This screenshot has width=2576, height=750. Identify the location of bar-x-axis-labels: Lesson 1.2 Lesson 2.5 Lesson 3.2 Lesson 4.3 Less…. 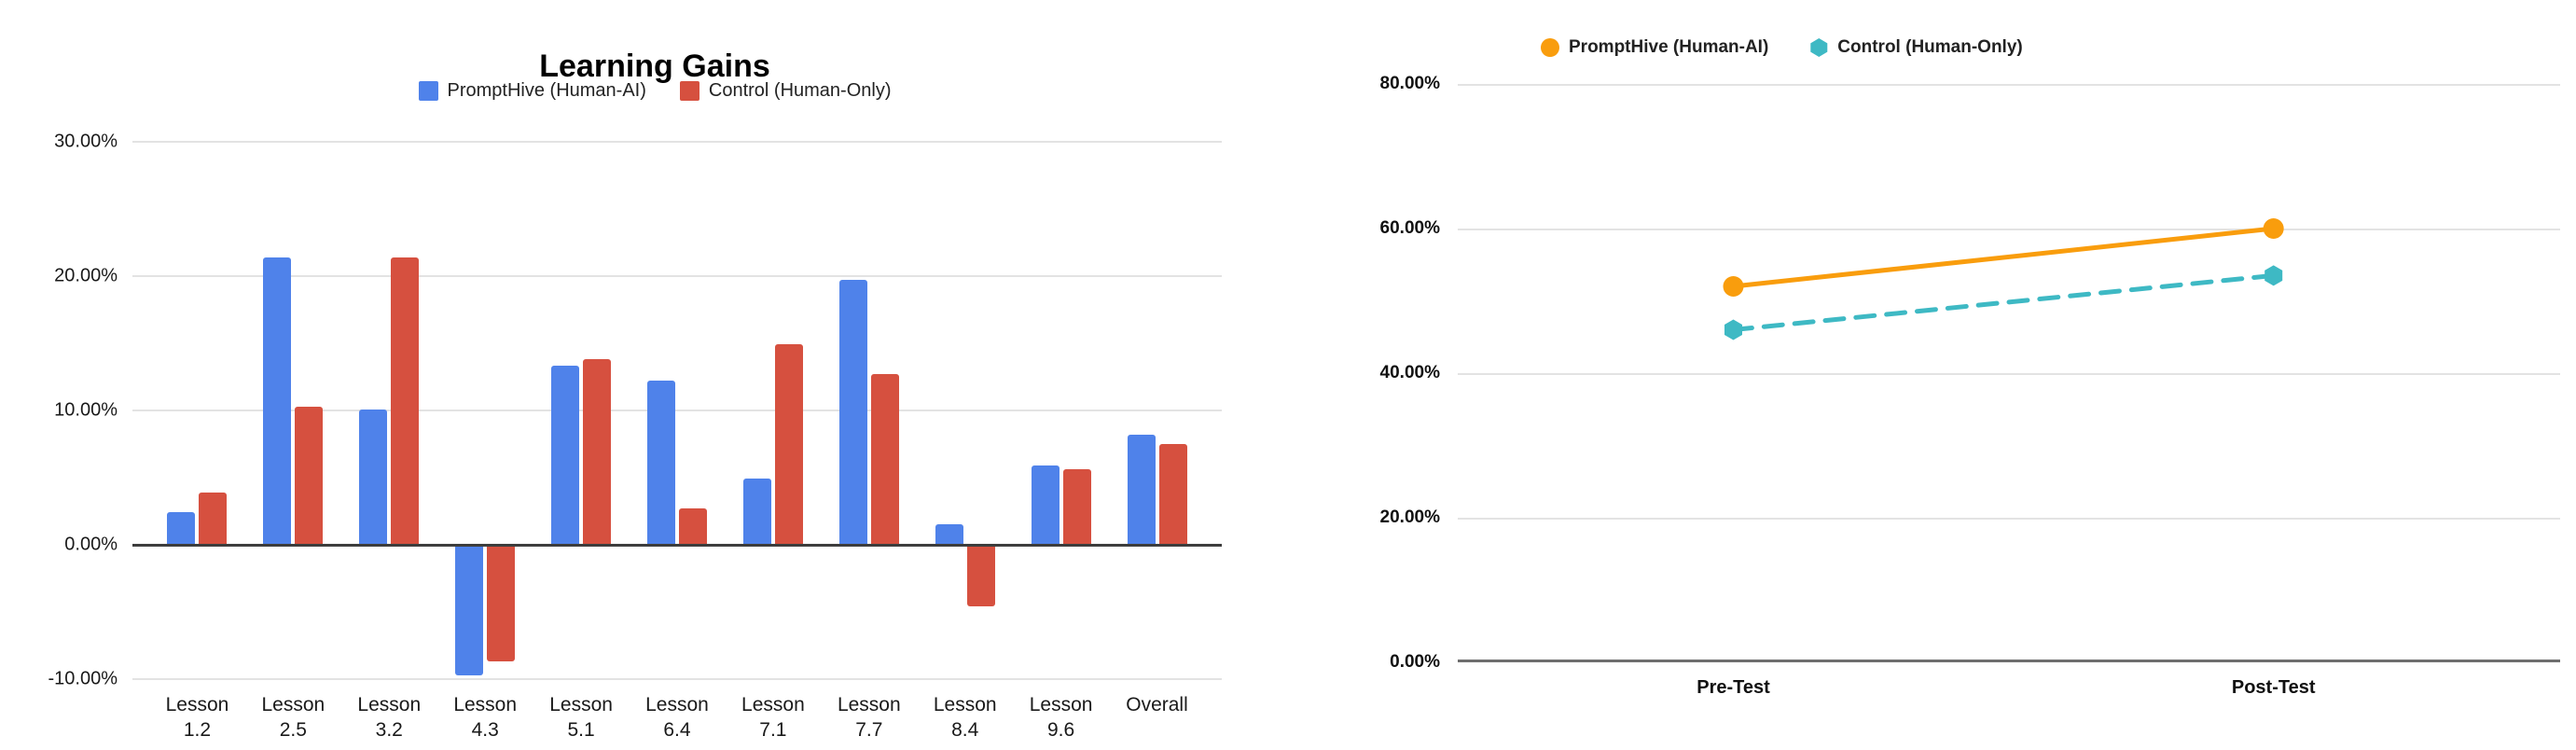
(677, 718).